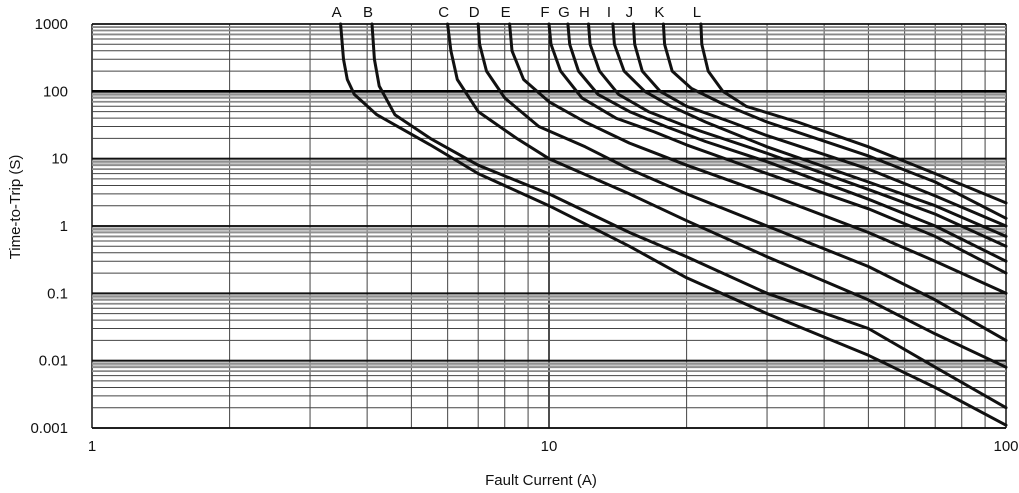  Describe the element at coordinates (443, 12) in the screenshot. I see `curve-label-c: C` at that location.